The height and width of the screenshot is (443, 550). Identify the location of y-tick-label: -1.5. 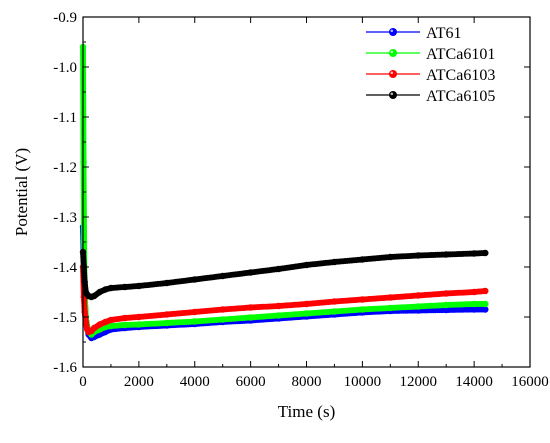
(65, 318).